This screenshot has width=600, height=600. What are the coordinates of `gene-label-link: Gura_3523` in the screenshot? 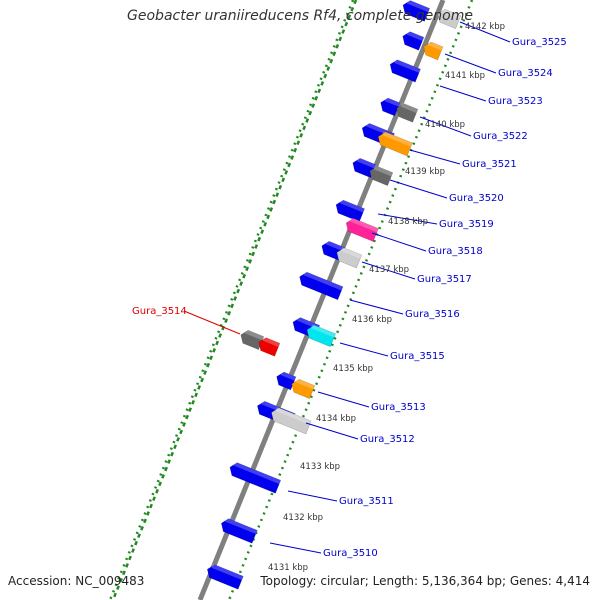 It's located at (515, 101).